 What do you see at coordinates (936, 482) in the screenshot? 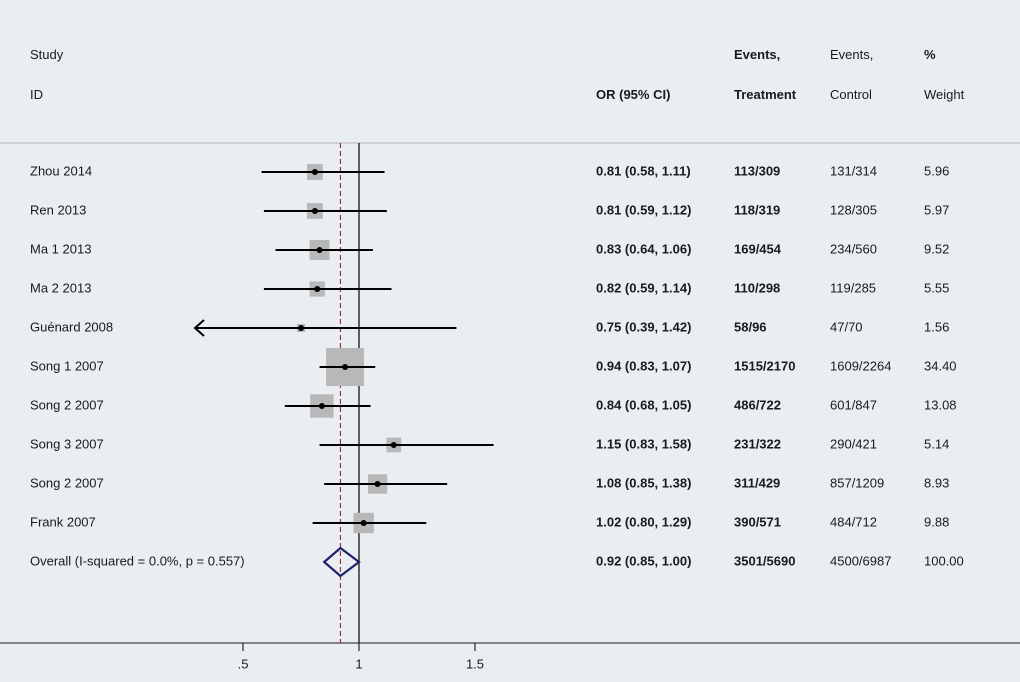
I see `study-weight: 8.93` at bounding box center [936, 482].